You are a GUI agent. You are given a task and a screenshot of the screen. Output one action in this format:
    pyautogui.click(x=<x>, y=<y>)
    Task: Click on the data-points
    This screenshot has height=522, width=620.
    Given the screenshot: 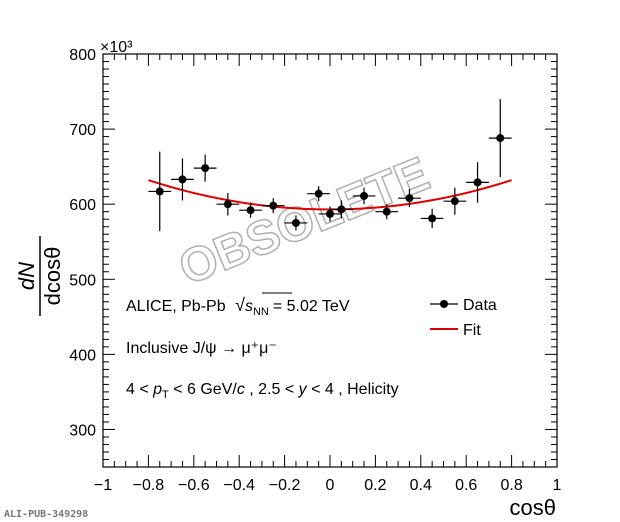 What is the action you would take?
    pyautogui.click(x=330, y=165)
    